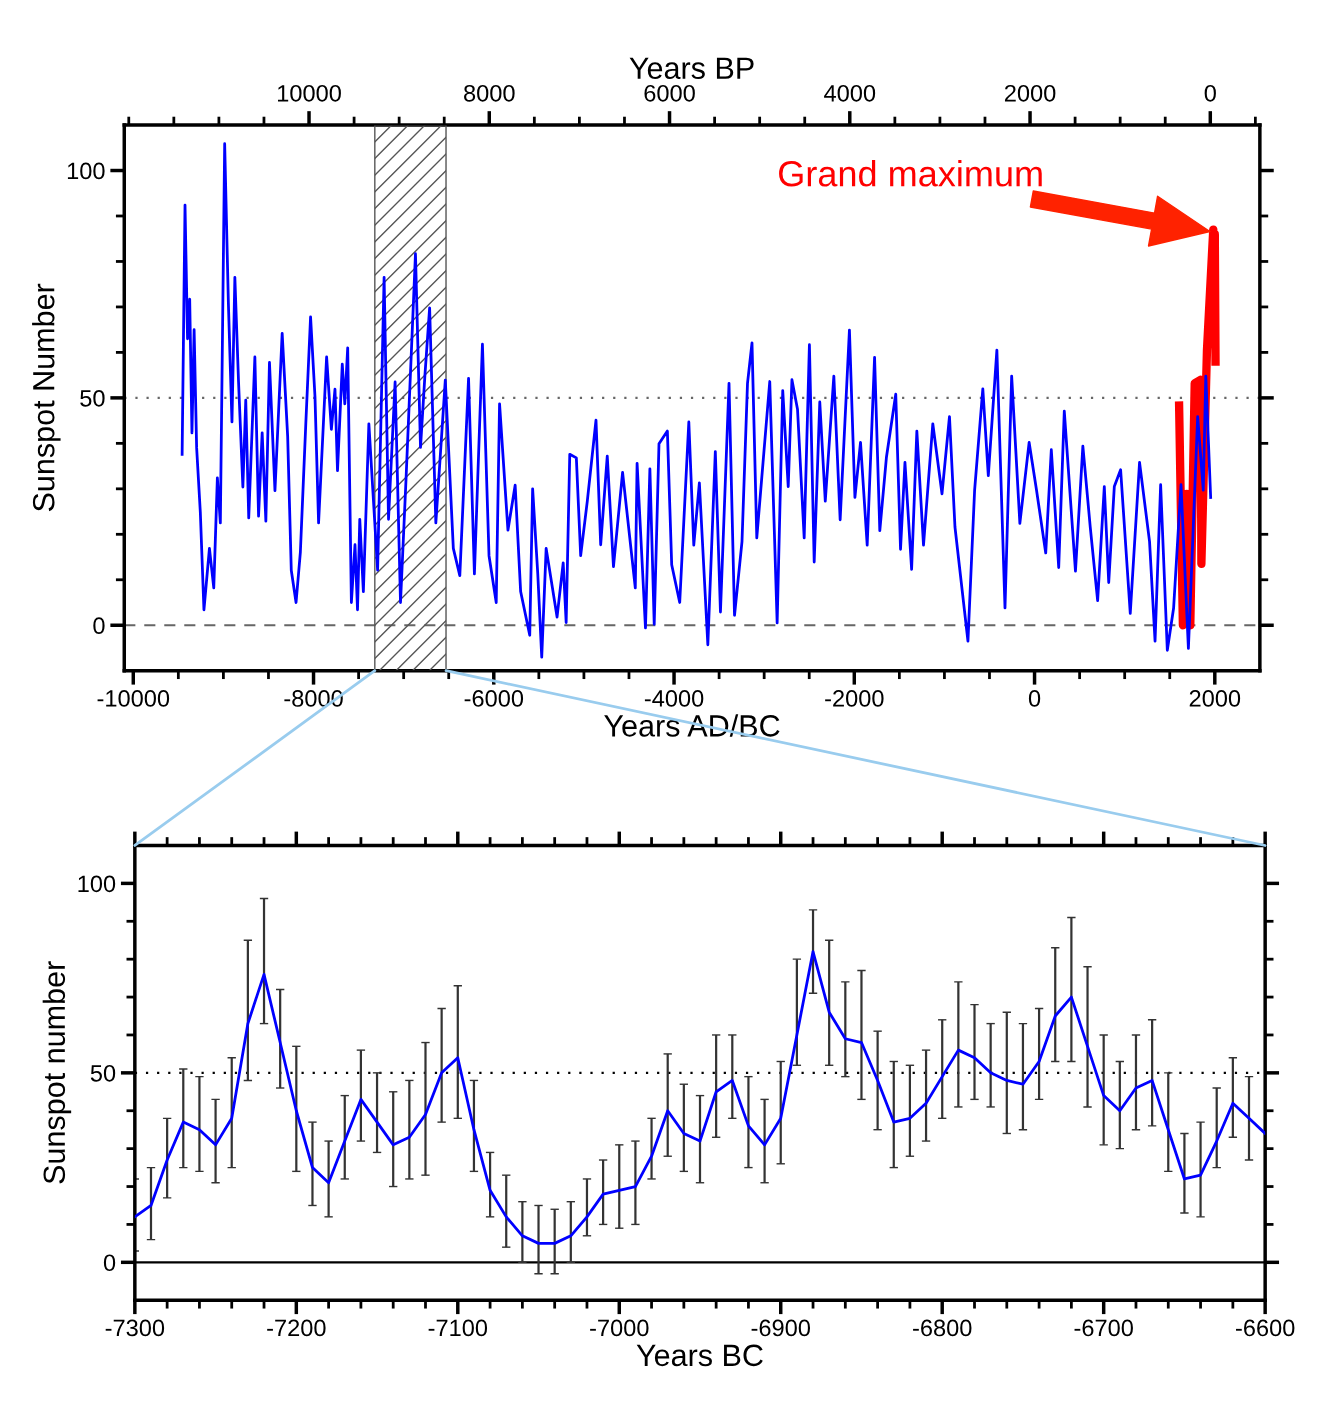 The image size is (1322, 1421). What do you see at coordinates (46, 397) in the screenshot?
I see `y-axis-title: Sunspot Number` at bounding box center [46, 397].